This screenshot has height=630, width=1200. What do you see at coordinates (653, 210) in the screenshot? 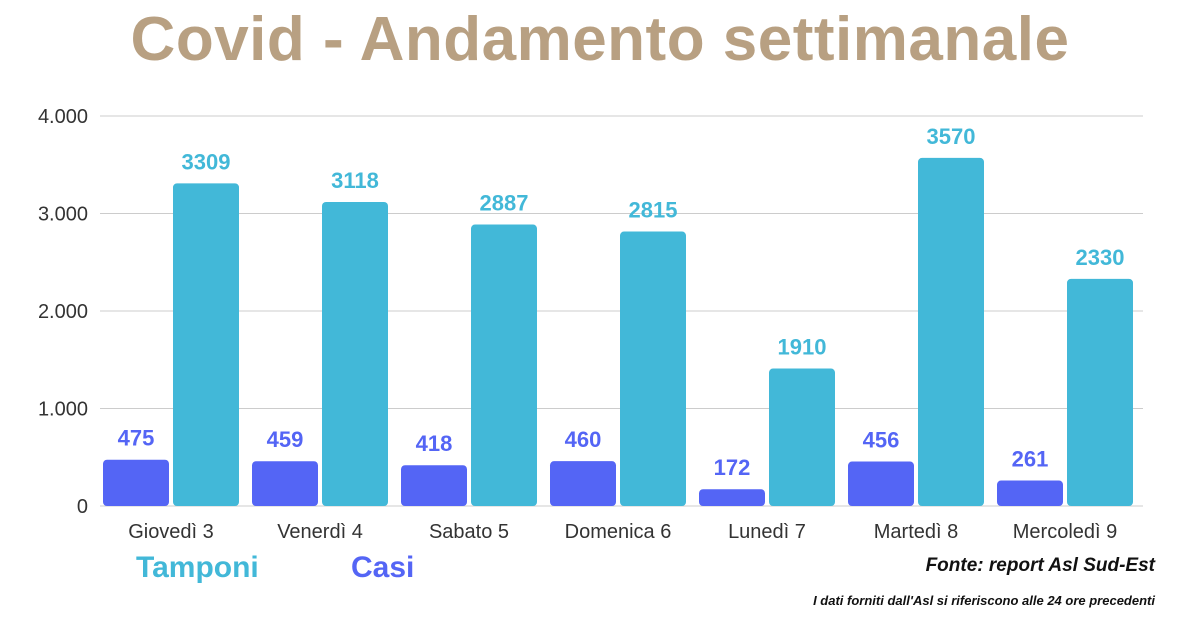
I see `data-label-tamponi: 2815` at bounding box center [653, 210].